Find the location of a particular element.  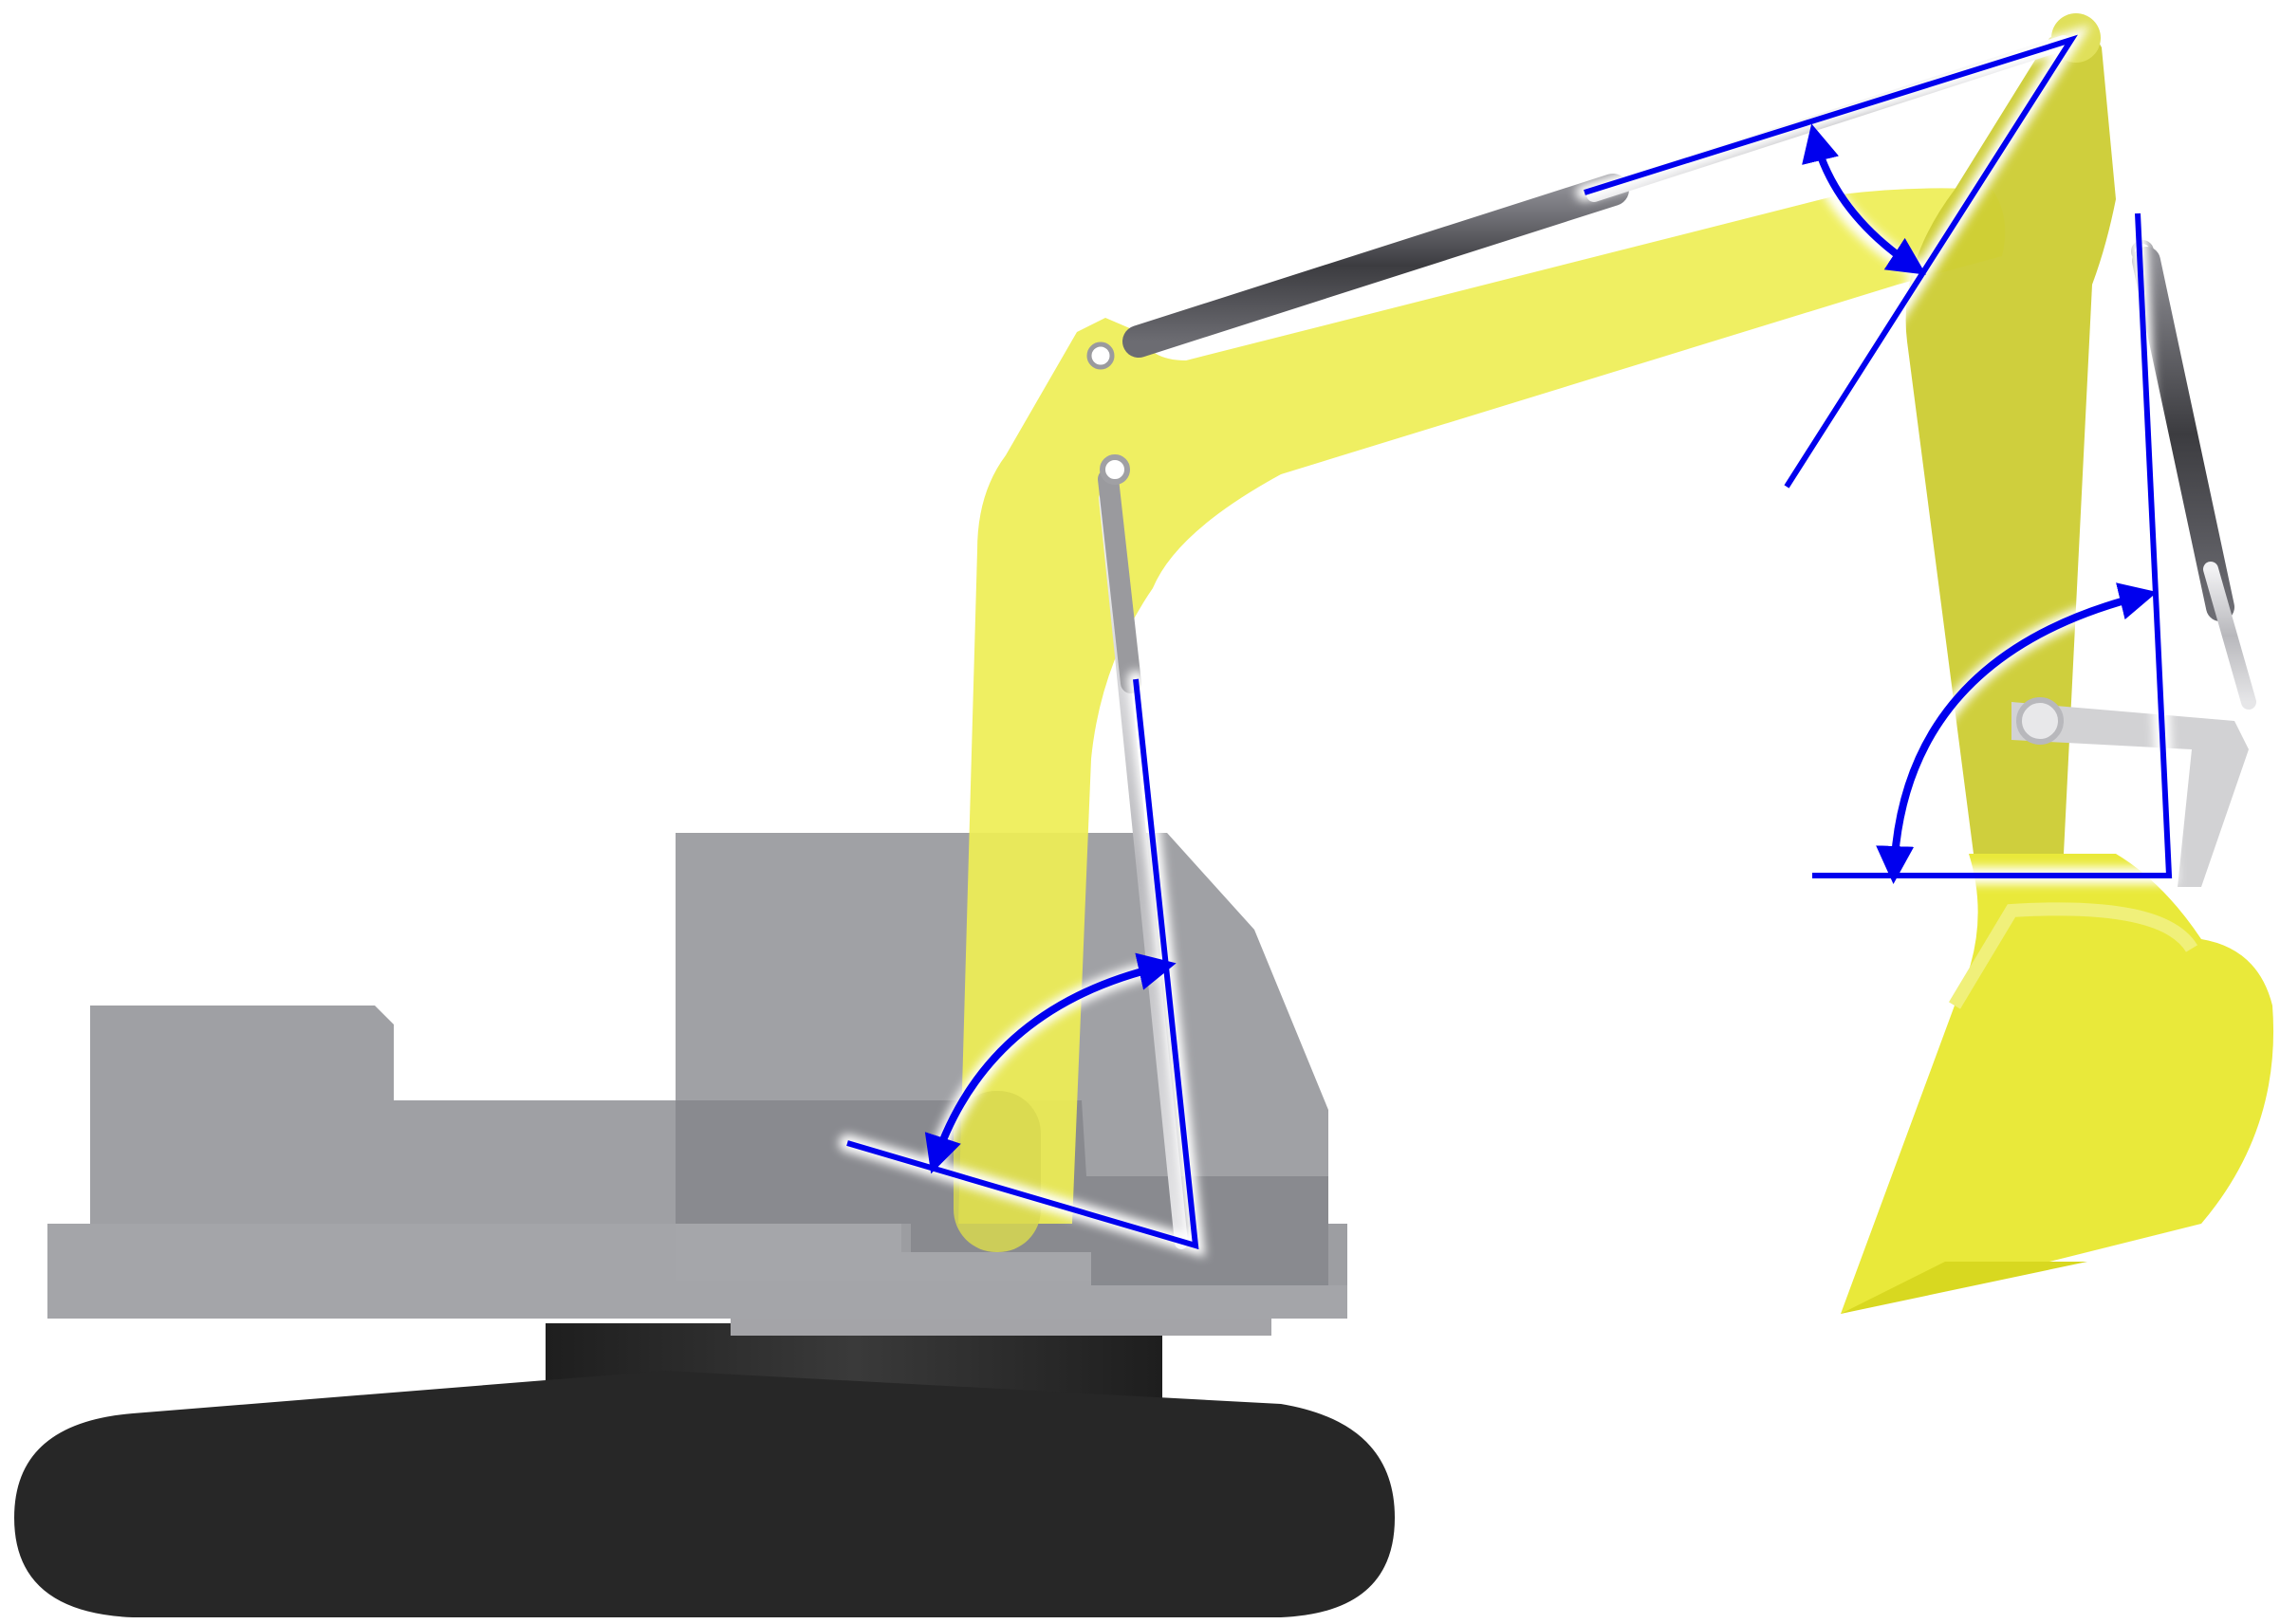

bucket-cylinder-barrel is located at coordinates (2183, 434).